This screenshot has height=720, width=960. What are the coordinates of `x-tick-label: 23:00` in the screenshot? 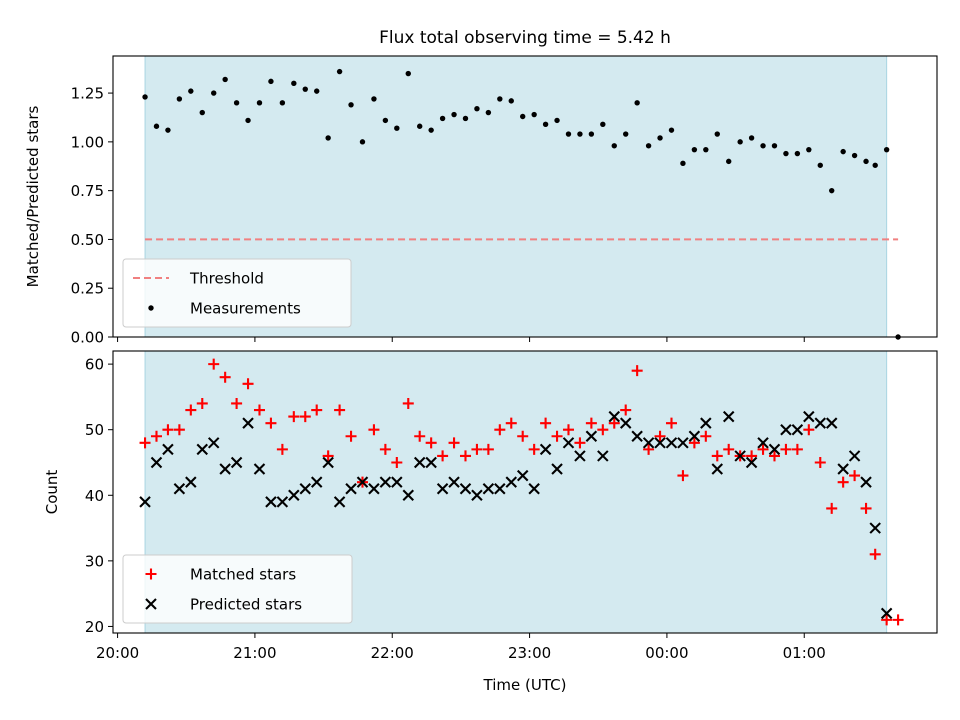 It's located at (529, 653).